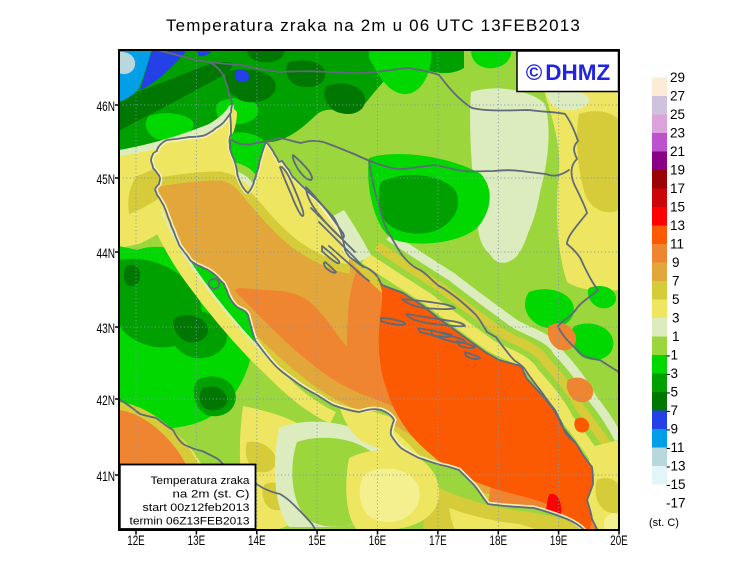 This screenshot has width=740, height=582. I want to click on svg-text: 15, so click(677, 207).